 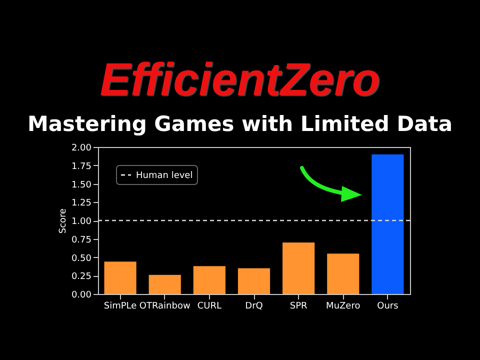 I want to click on y-axis-title: Score, so click(x=63, y=221).